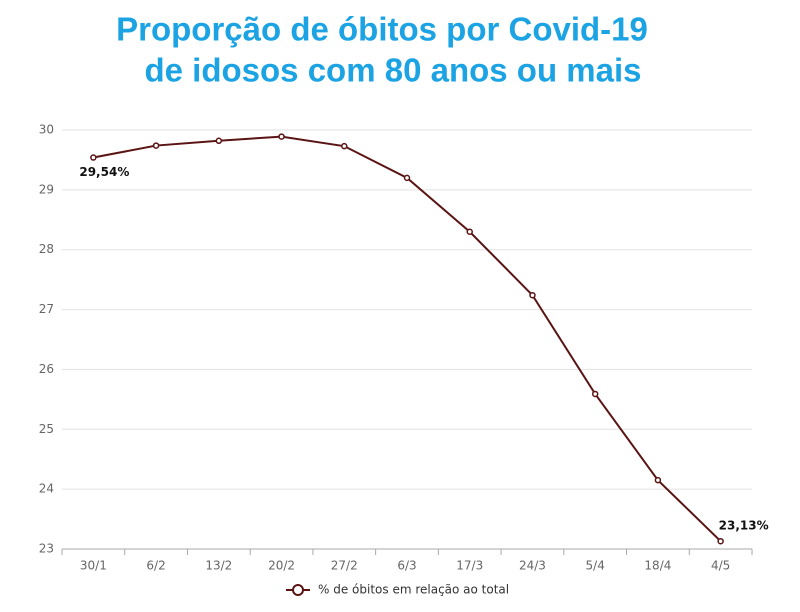 This screenshot has width=800, height=612. I want to click on x-tick-label: 20/2, so click(281, 566).